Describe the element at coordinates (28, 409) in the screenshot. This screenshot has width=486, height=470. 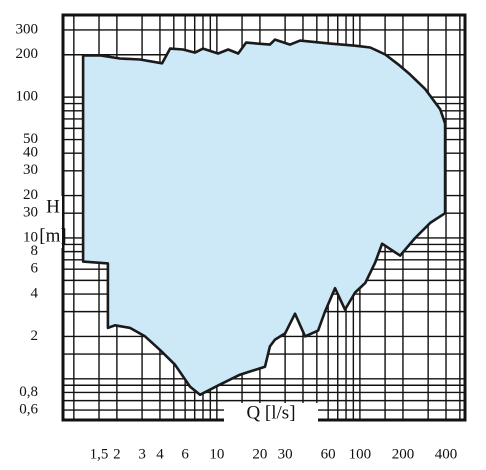
I see `y-tick-label: 0,6` at that location.